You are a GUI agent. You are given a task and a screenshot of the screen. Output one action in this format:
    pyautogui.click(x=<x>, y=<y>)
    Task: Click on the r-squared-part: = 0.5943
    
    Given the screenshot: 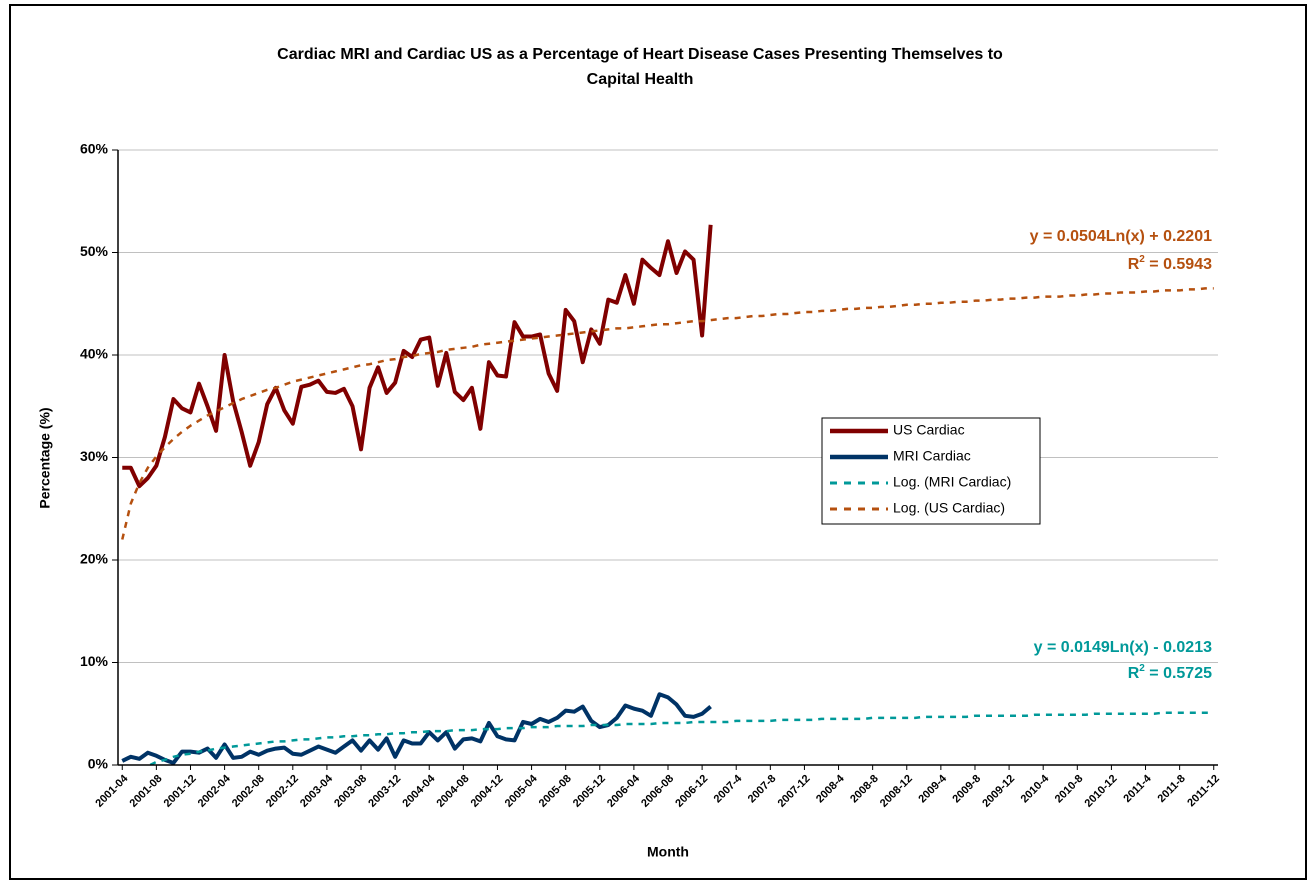 What is the action you would take?
    pyautogui.click(x=1178, y=264)
    